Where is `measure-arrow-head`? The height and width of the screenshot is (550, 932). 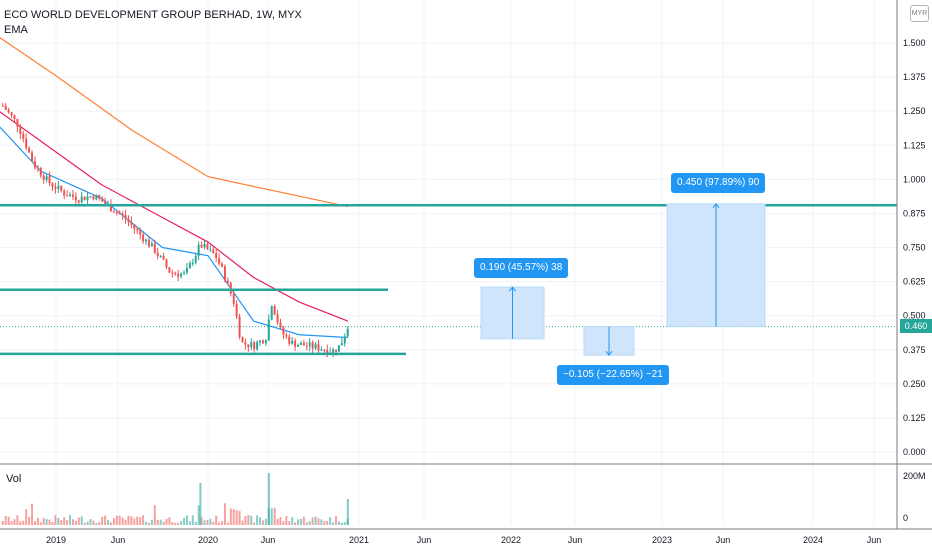
measure-arrow-head is located at coordinates (609, 353).